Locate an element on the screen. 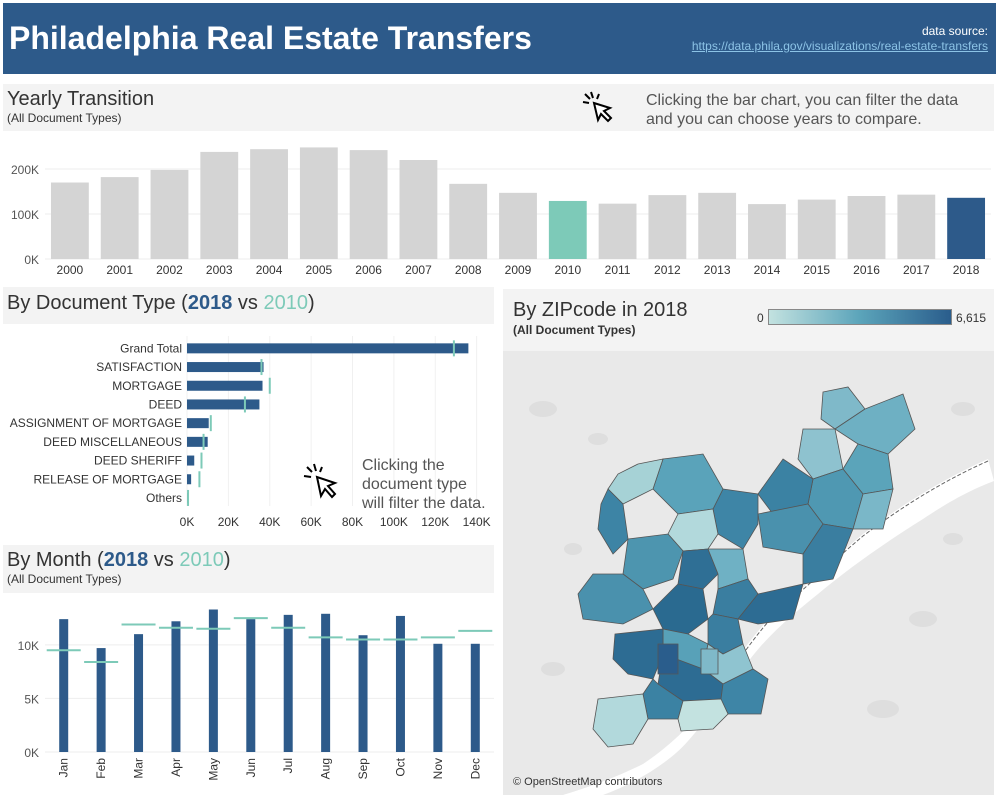 Image resolution: width=998 pixels, height=799 pixels. doctype-category-label: RELEASE OF MORTGAGE is located at coordinates (108, 479).